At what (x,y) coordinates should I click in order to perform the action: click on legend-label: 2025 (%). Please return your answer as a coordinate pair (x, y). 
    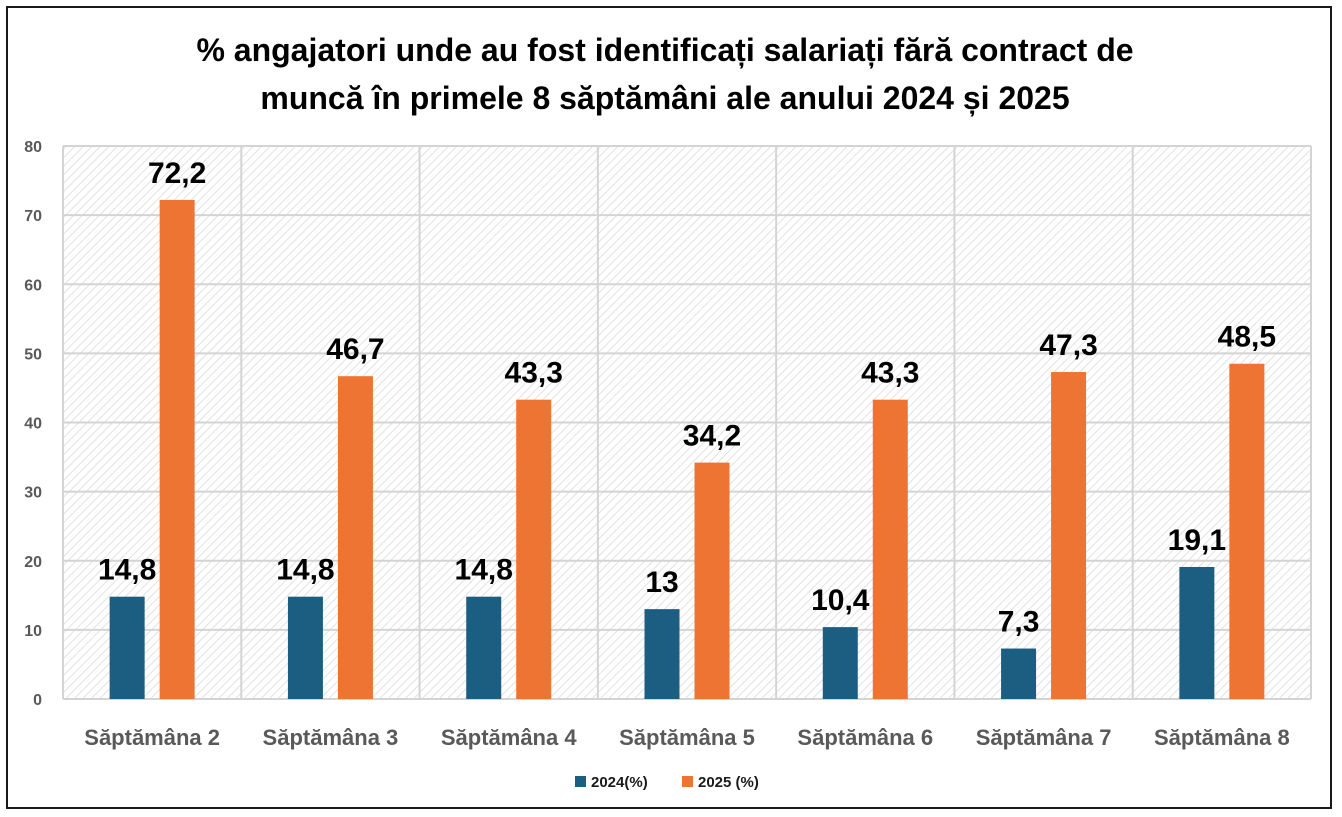
    Looking at the image, I should click on (728, 782).